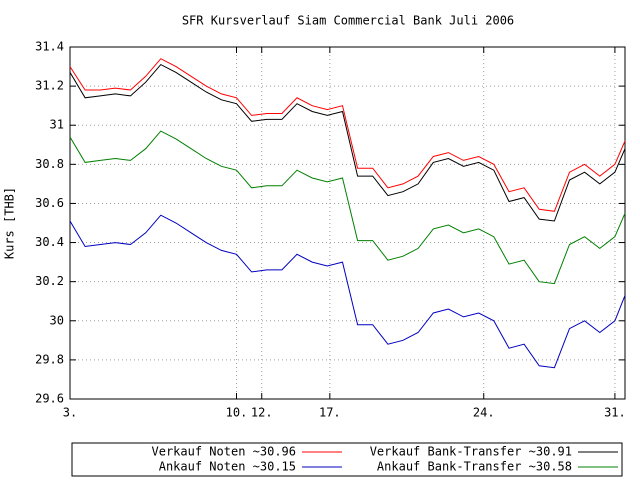  What do you see at coordinates (49, 86) in the screenshot?
I see `y-tick-label: 31.2` at bounding box center [49, 86].